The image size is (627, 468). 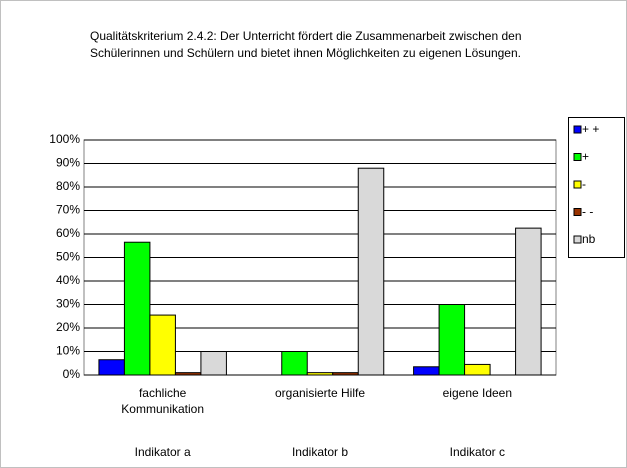 I want to click on y-tick-label: 50%, so click(x=68, y=257).